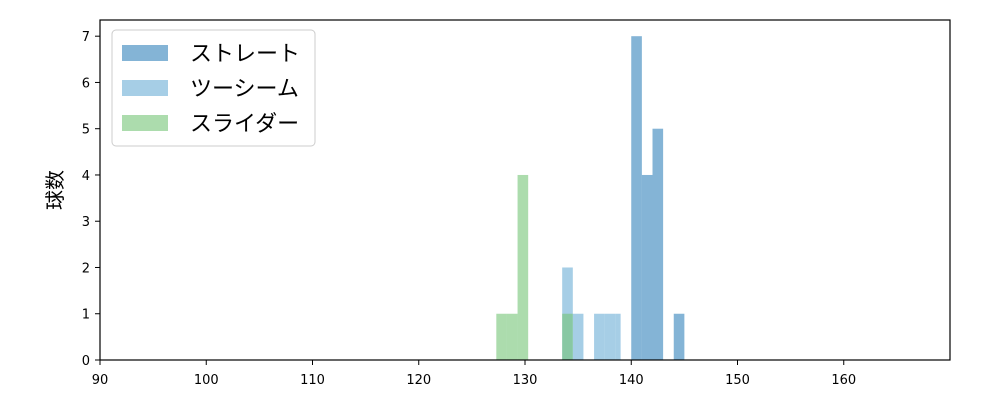 The image size is (1000, 400). What do you see at coordinates (418, 380) in the screenshot?
I see `x-tick-label: 120` at bounding box center [418, 380].